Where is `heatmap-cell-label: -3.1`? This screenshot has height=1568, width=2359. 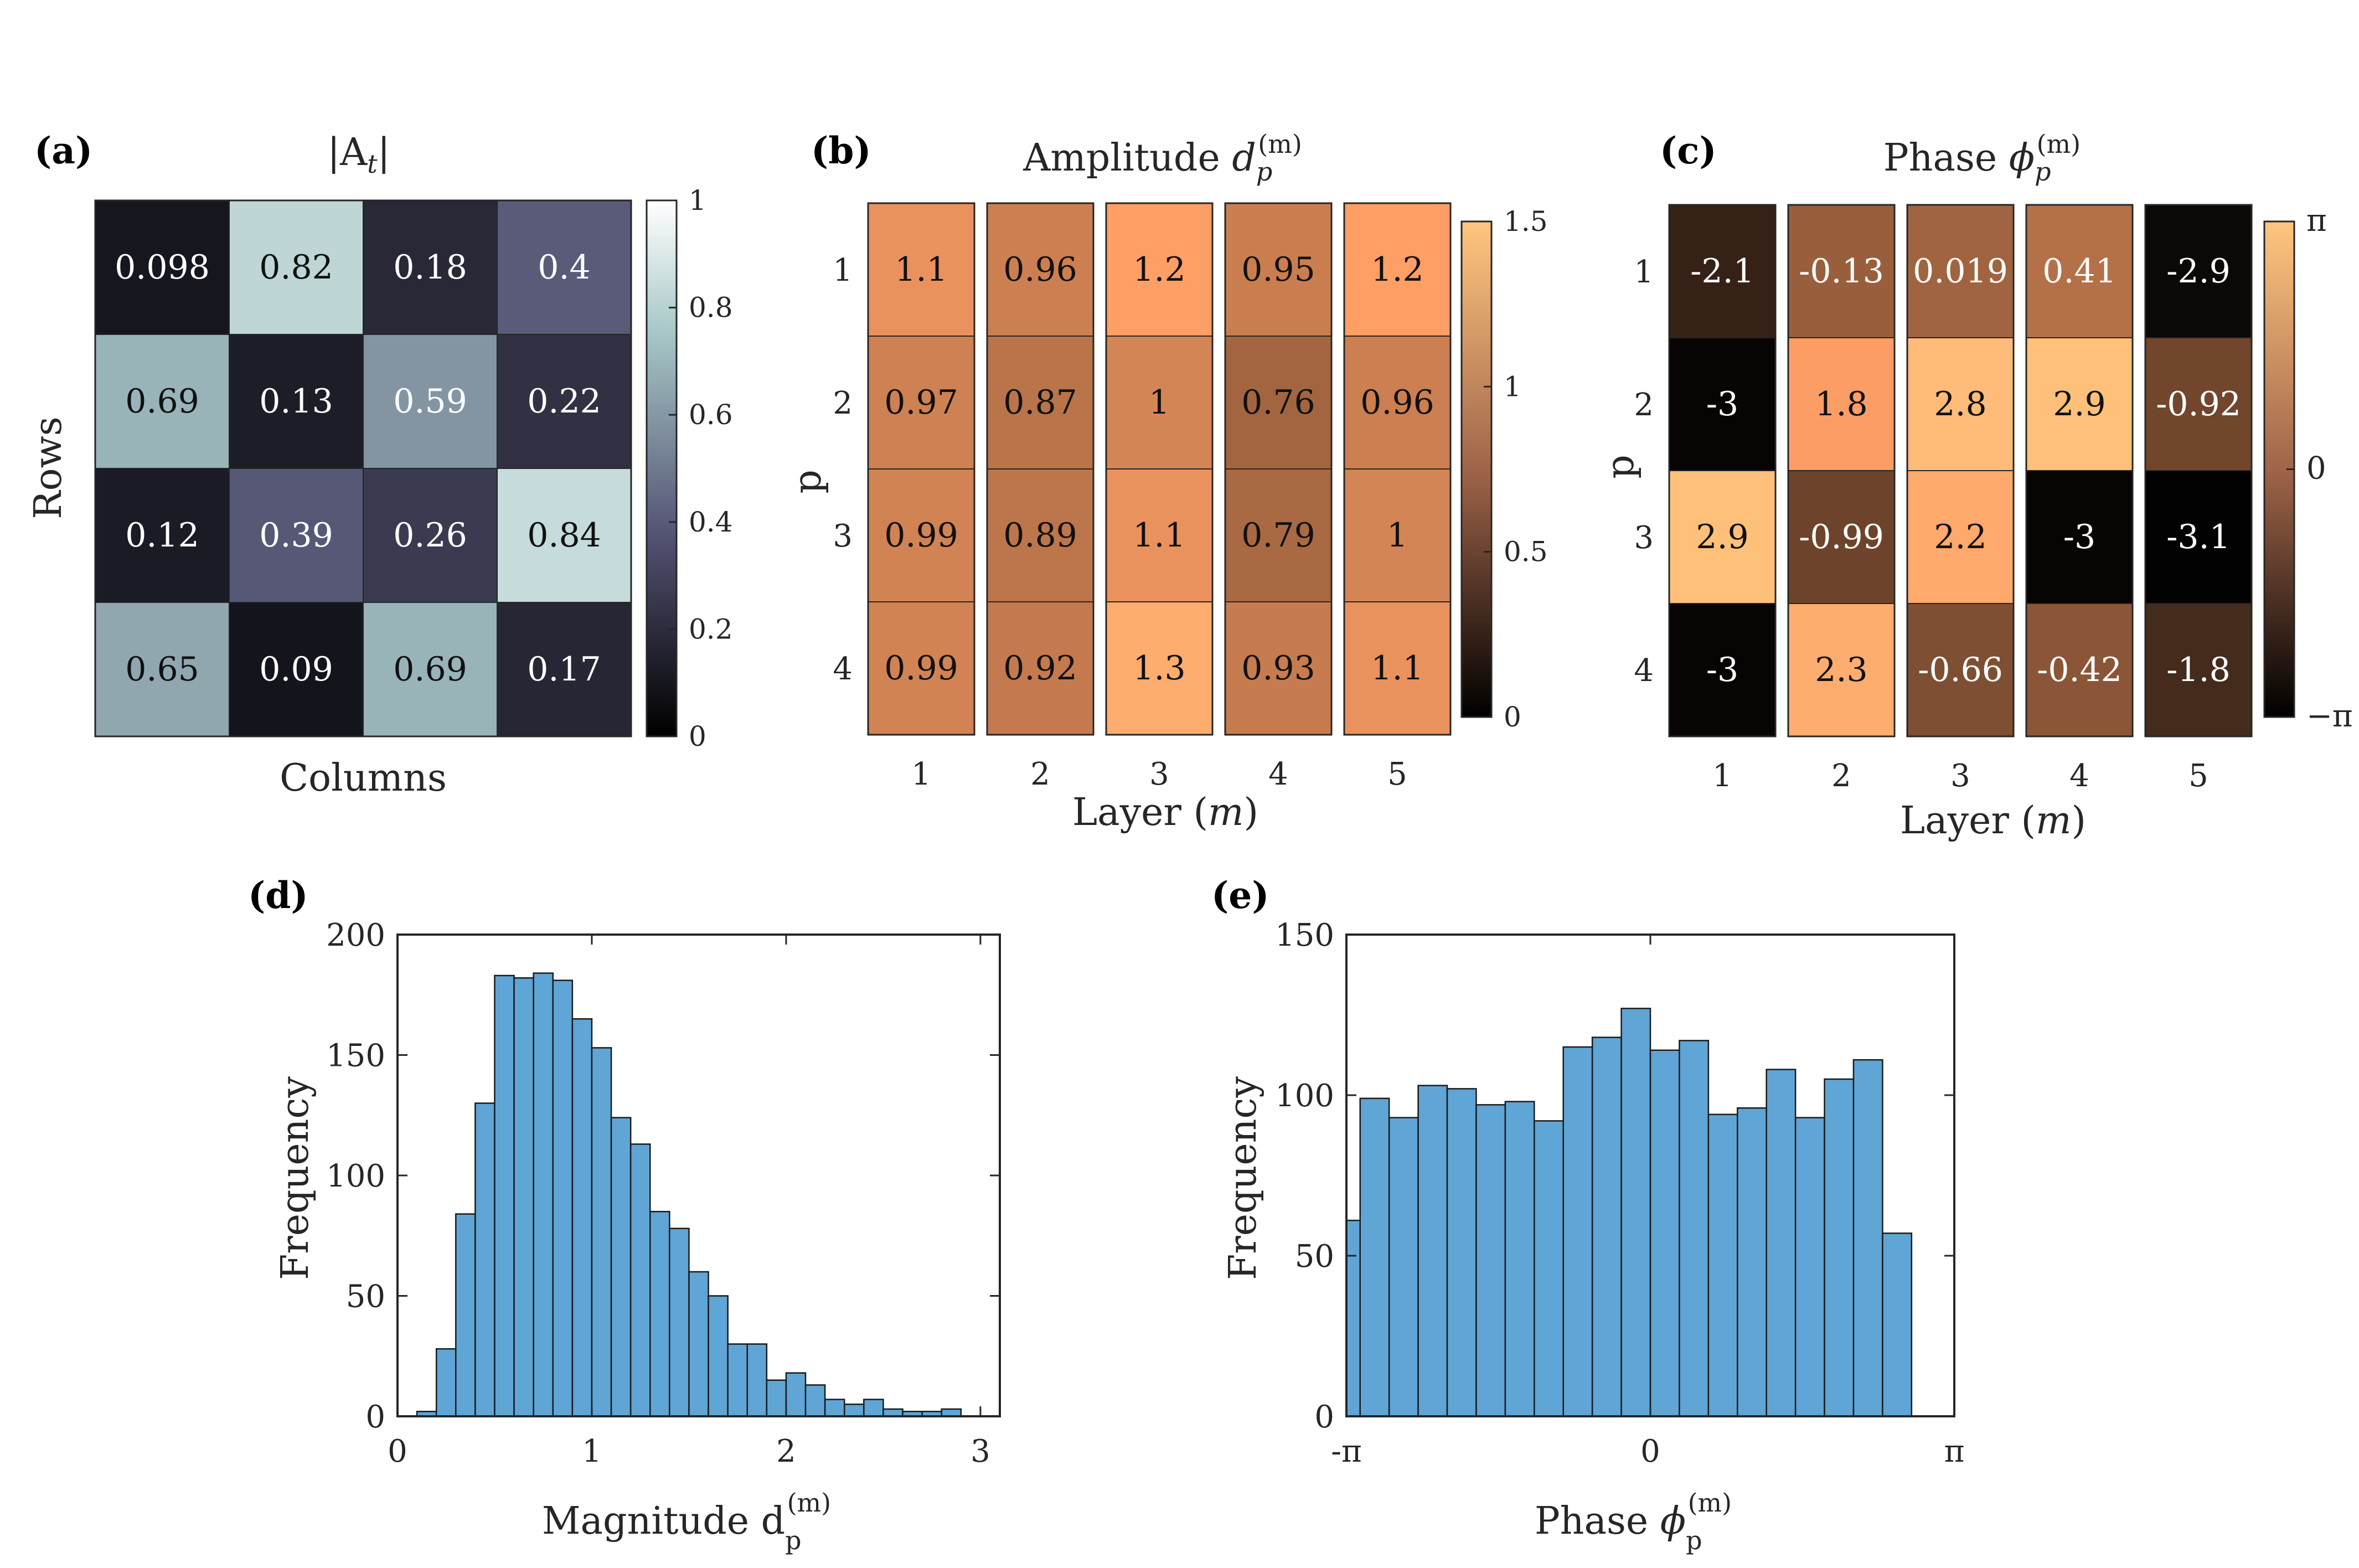
heatmap-cell-label: -3.1 is located at coordinates (2198, 537).